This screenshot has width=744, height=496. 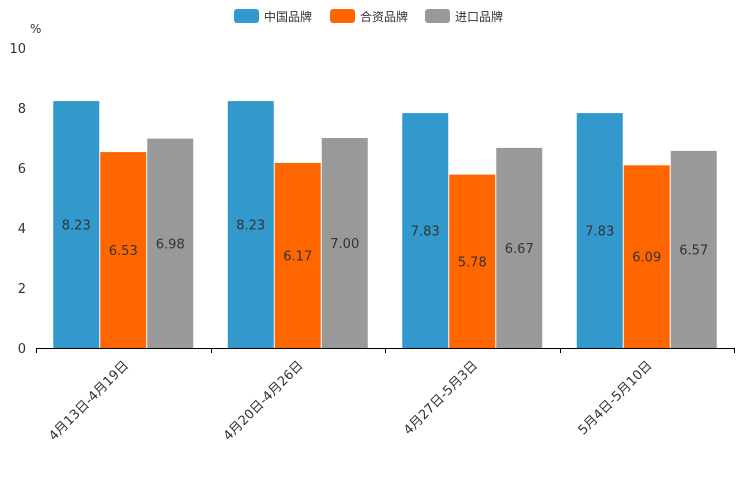 I want to click on data-label: 6.17, so click(x=297, y=256).